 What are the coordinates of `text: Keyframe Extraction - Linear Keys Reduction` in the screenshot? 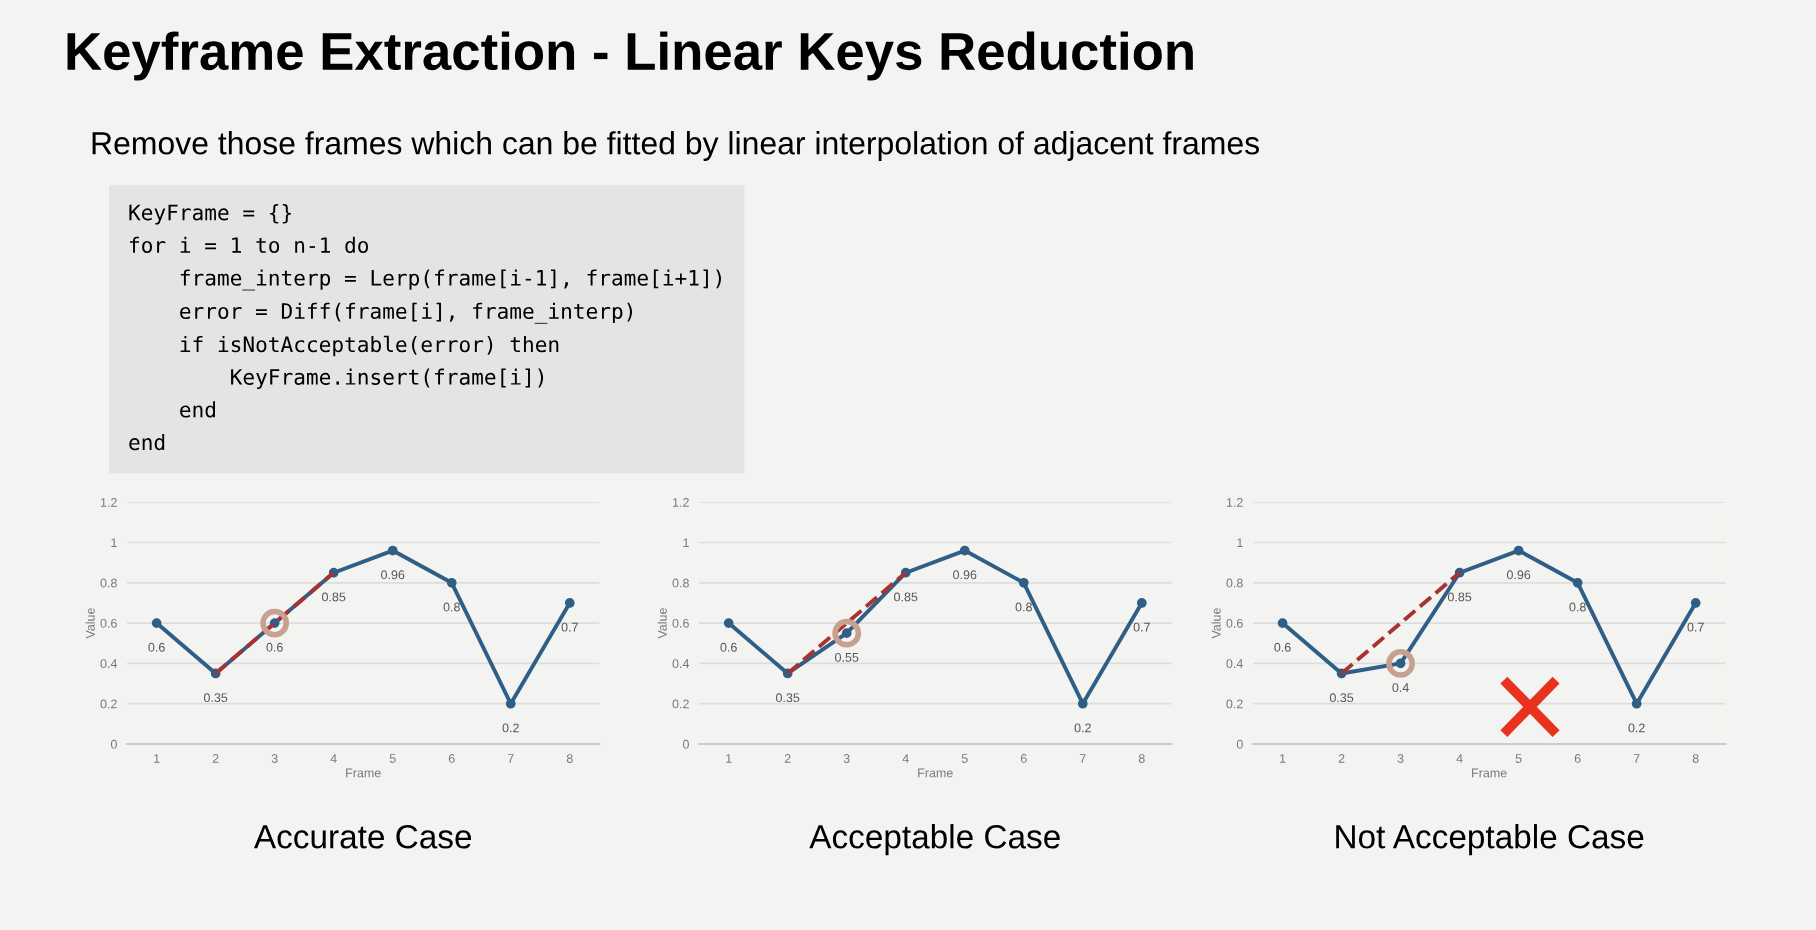 It's located at (630, 56).